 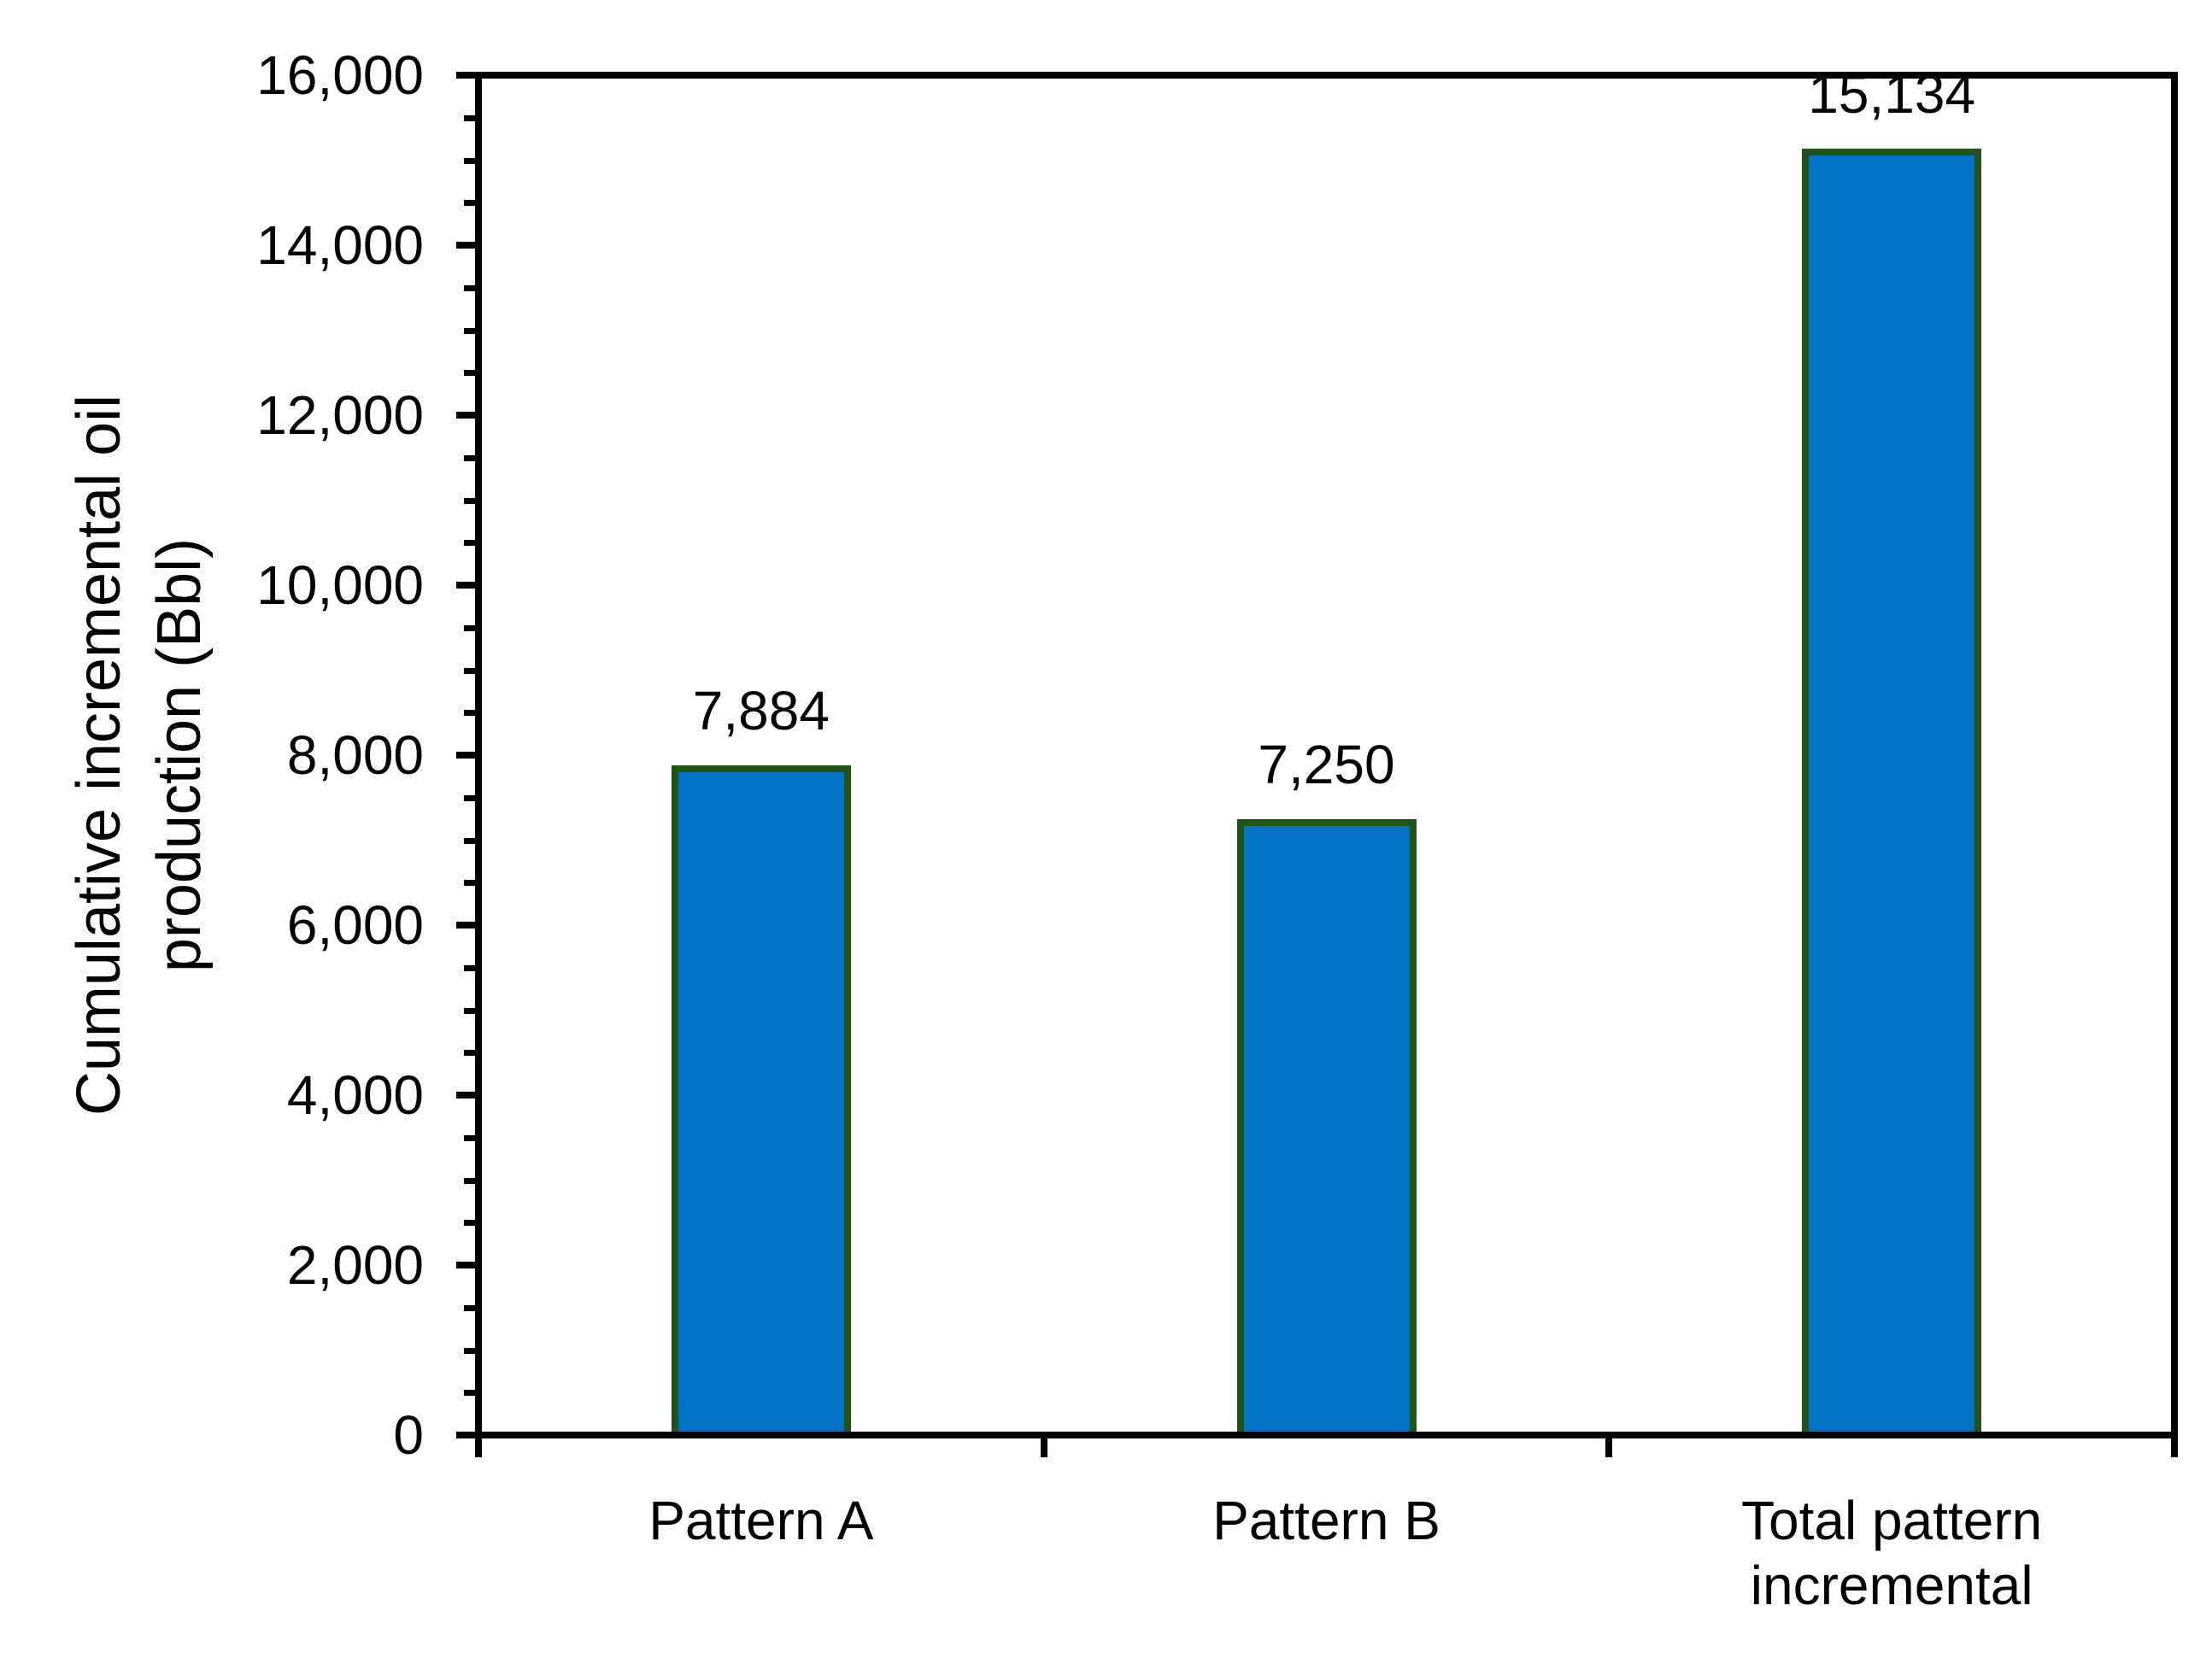 I want to click on y-tick-label: 2,000, so click(x=355, y=1265).